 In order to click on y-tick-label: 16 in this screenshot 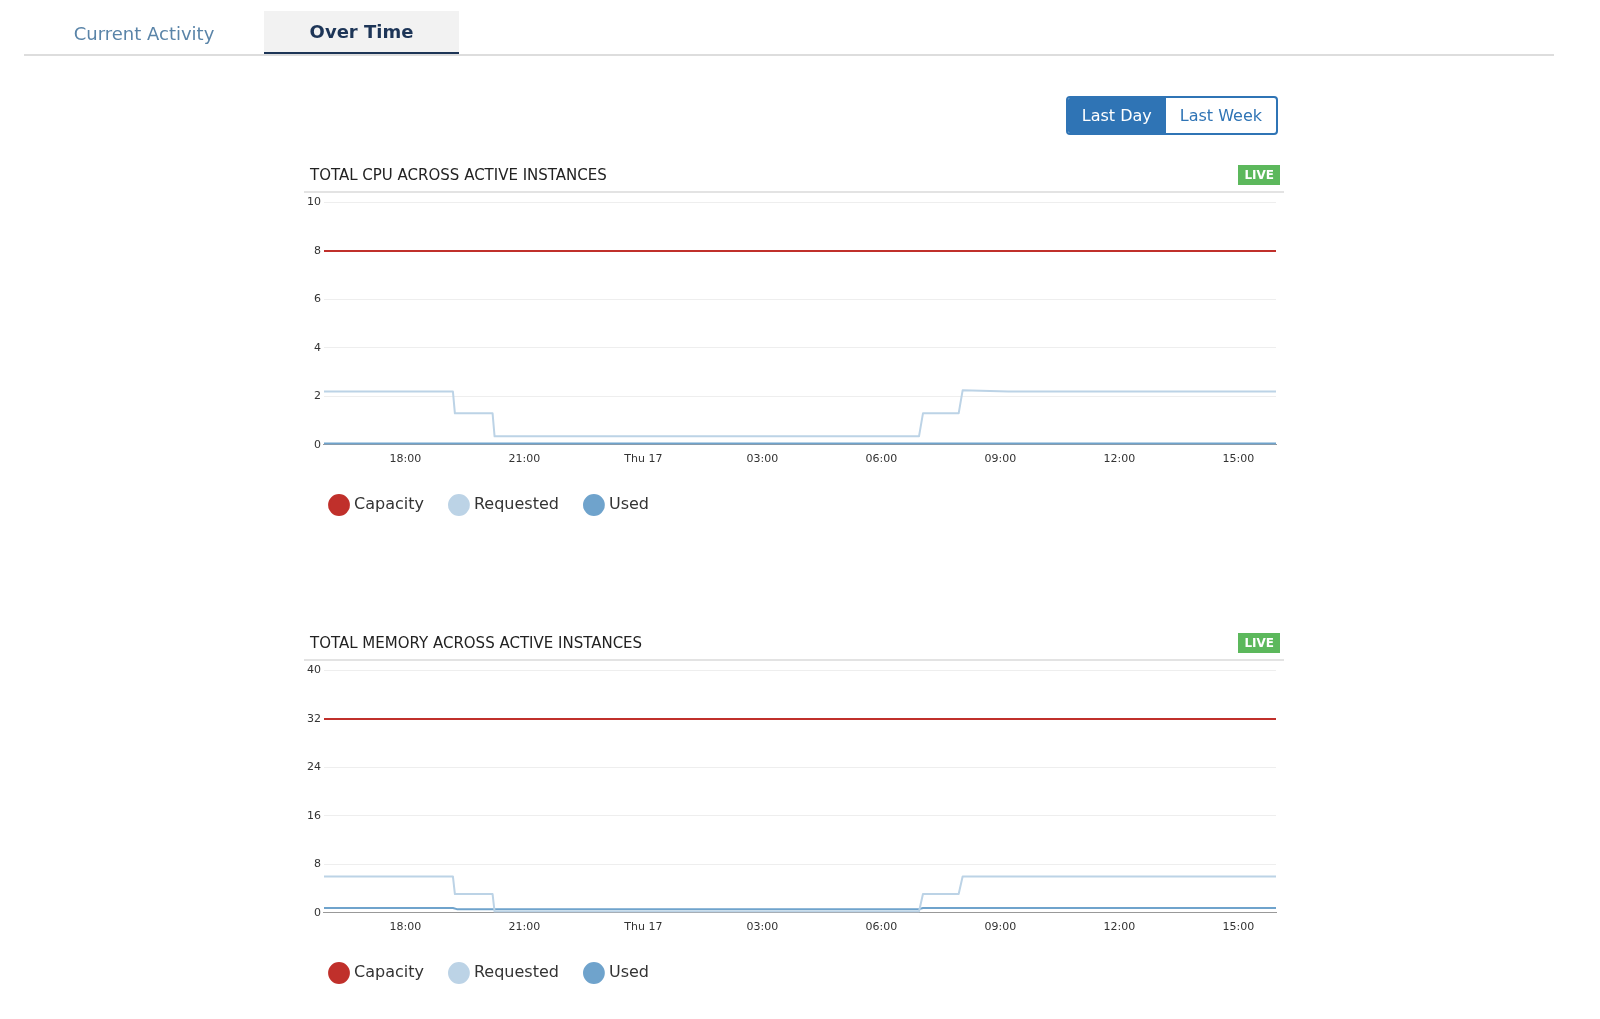, I will do `click(314, 815)`.